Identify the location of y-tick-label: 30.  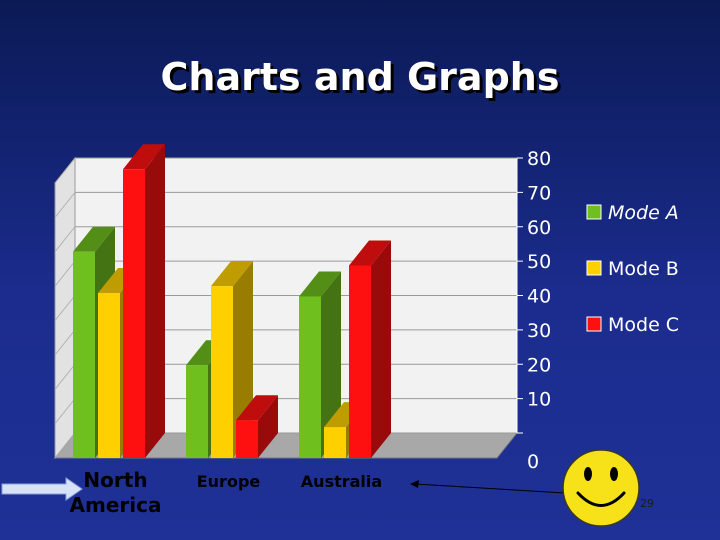
(539, 331).